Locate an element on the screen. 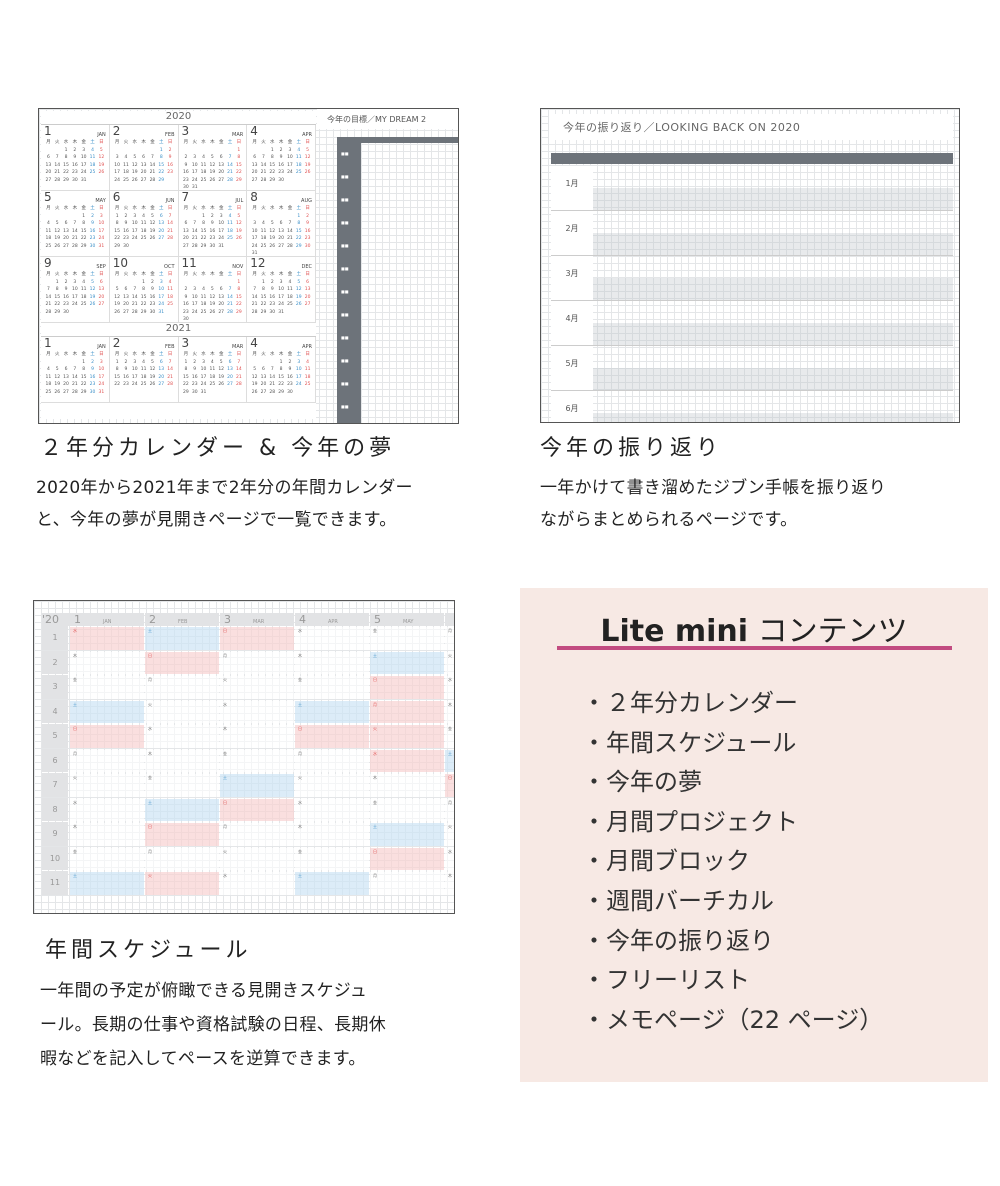  contents-item: ・月間プロジェクト is located at coordinates (690, 821).